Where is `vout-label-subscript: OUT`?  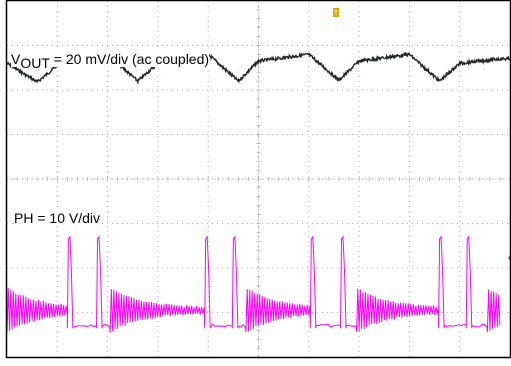
vout-label-subscript: OUT is located at coordinates (35, 63).